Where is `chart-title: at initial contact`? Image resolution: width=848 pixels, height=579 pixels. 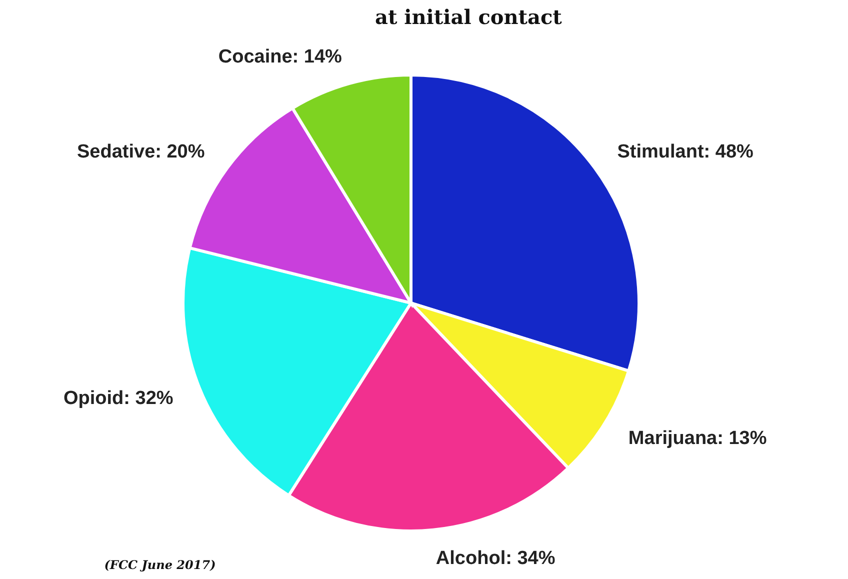
chart-title: at initial contact is located at coordinates (469, 17).